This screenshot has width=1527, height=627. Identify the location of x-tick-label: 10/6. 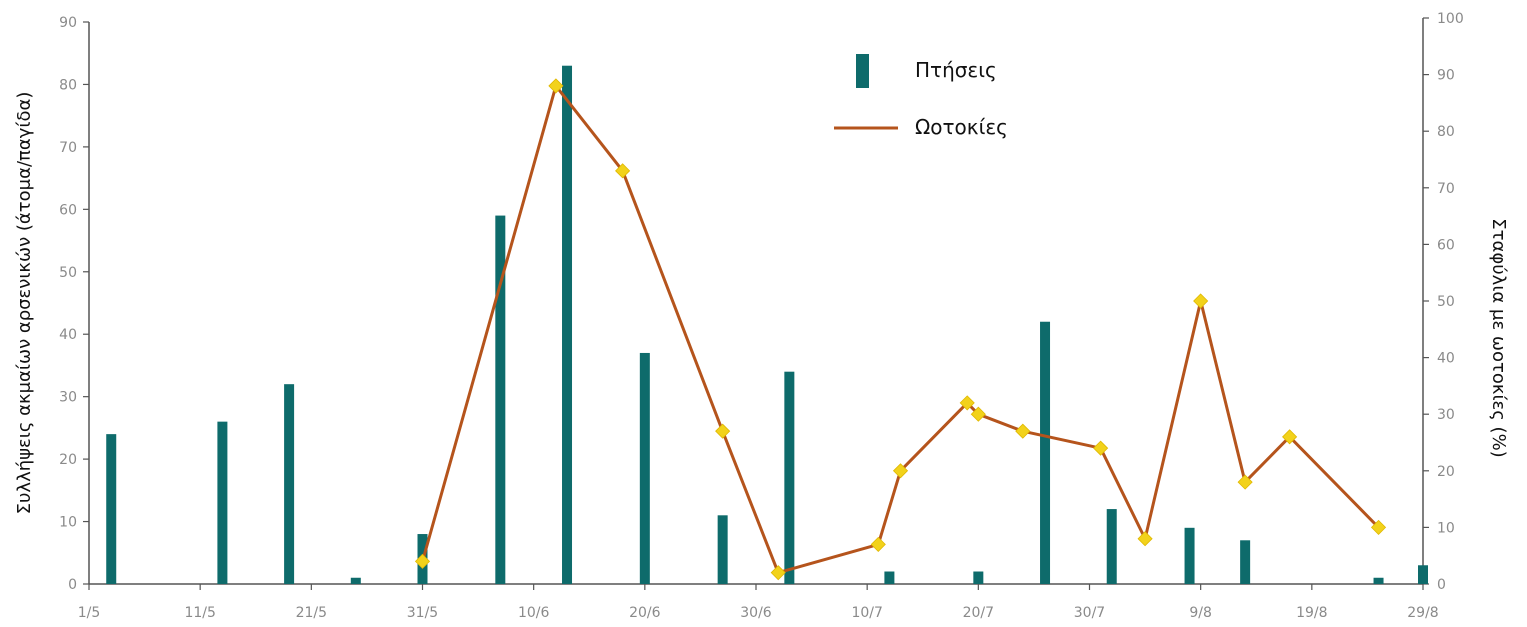
(534, 613).